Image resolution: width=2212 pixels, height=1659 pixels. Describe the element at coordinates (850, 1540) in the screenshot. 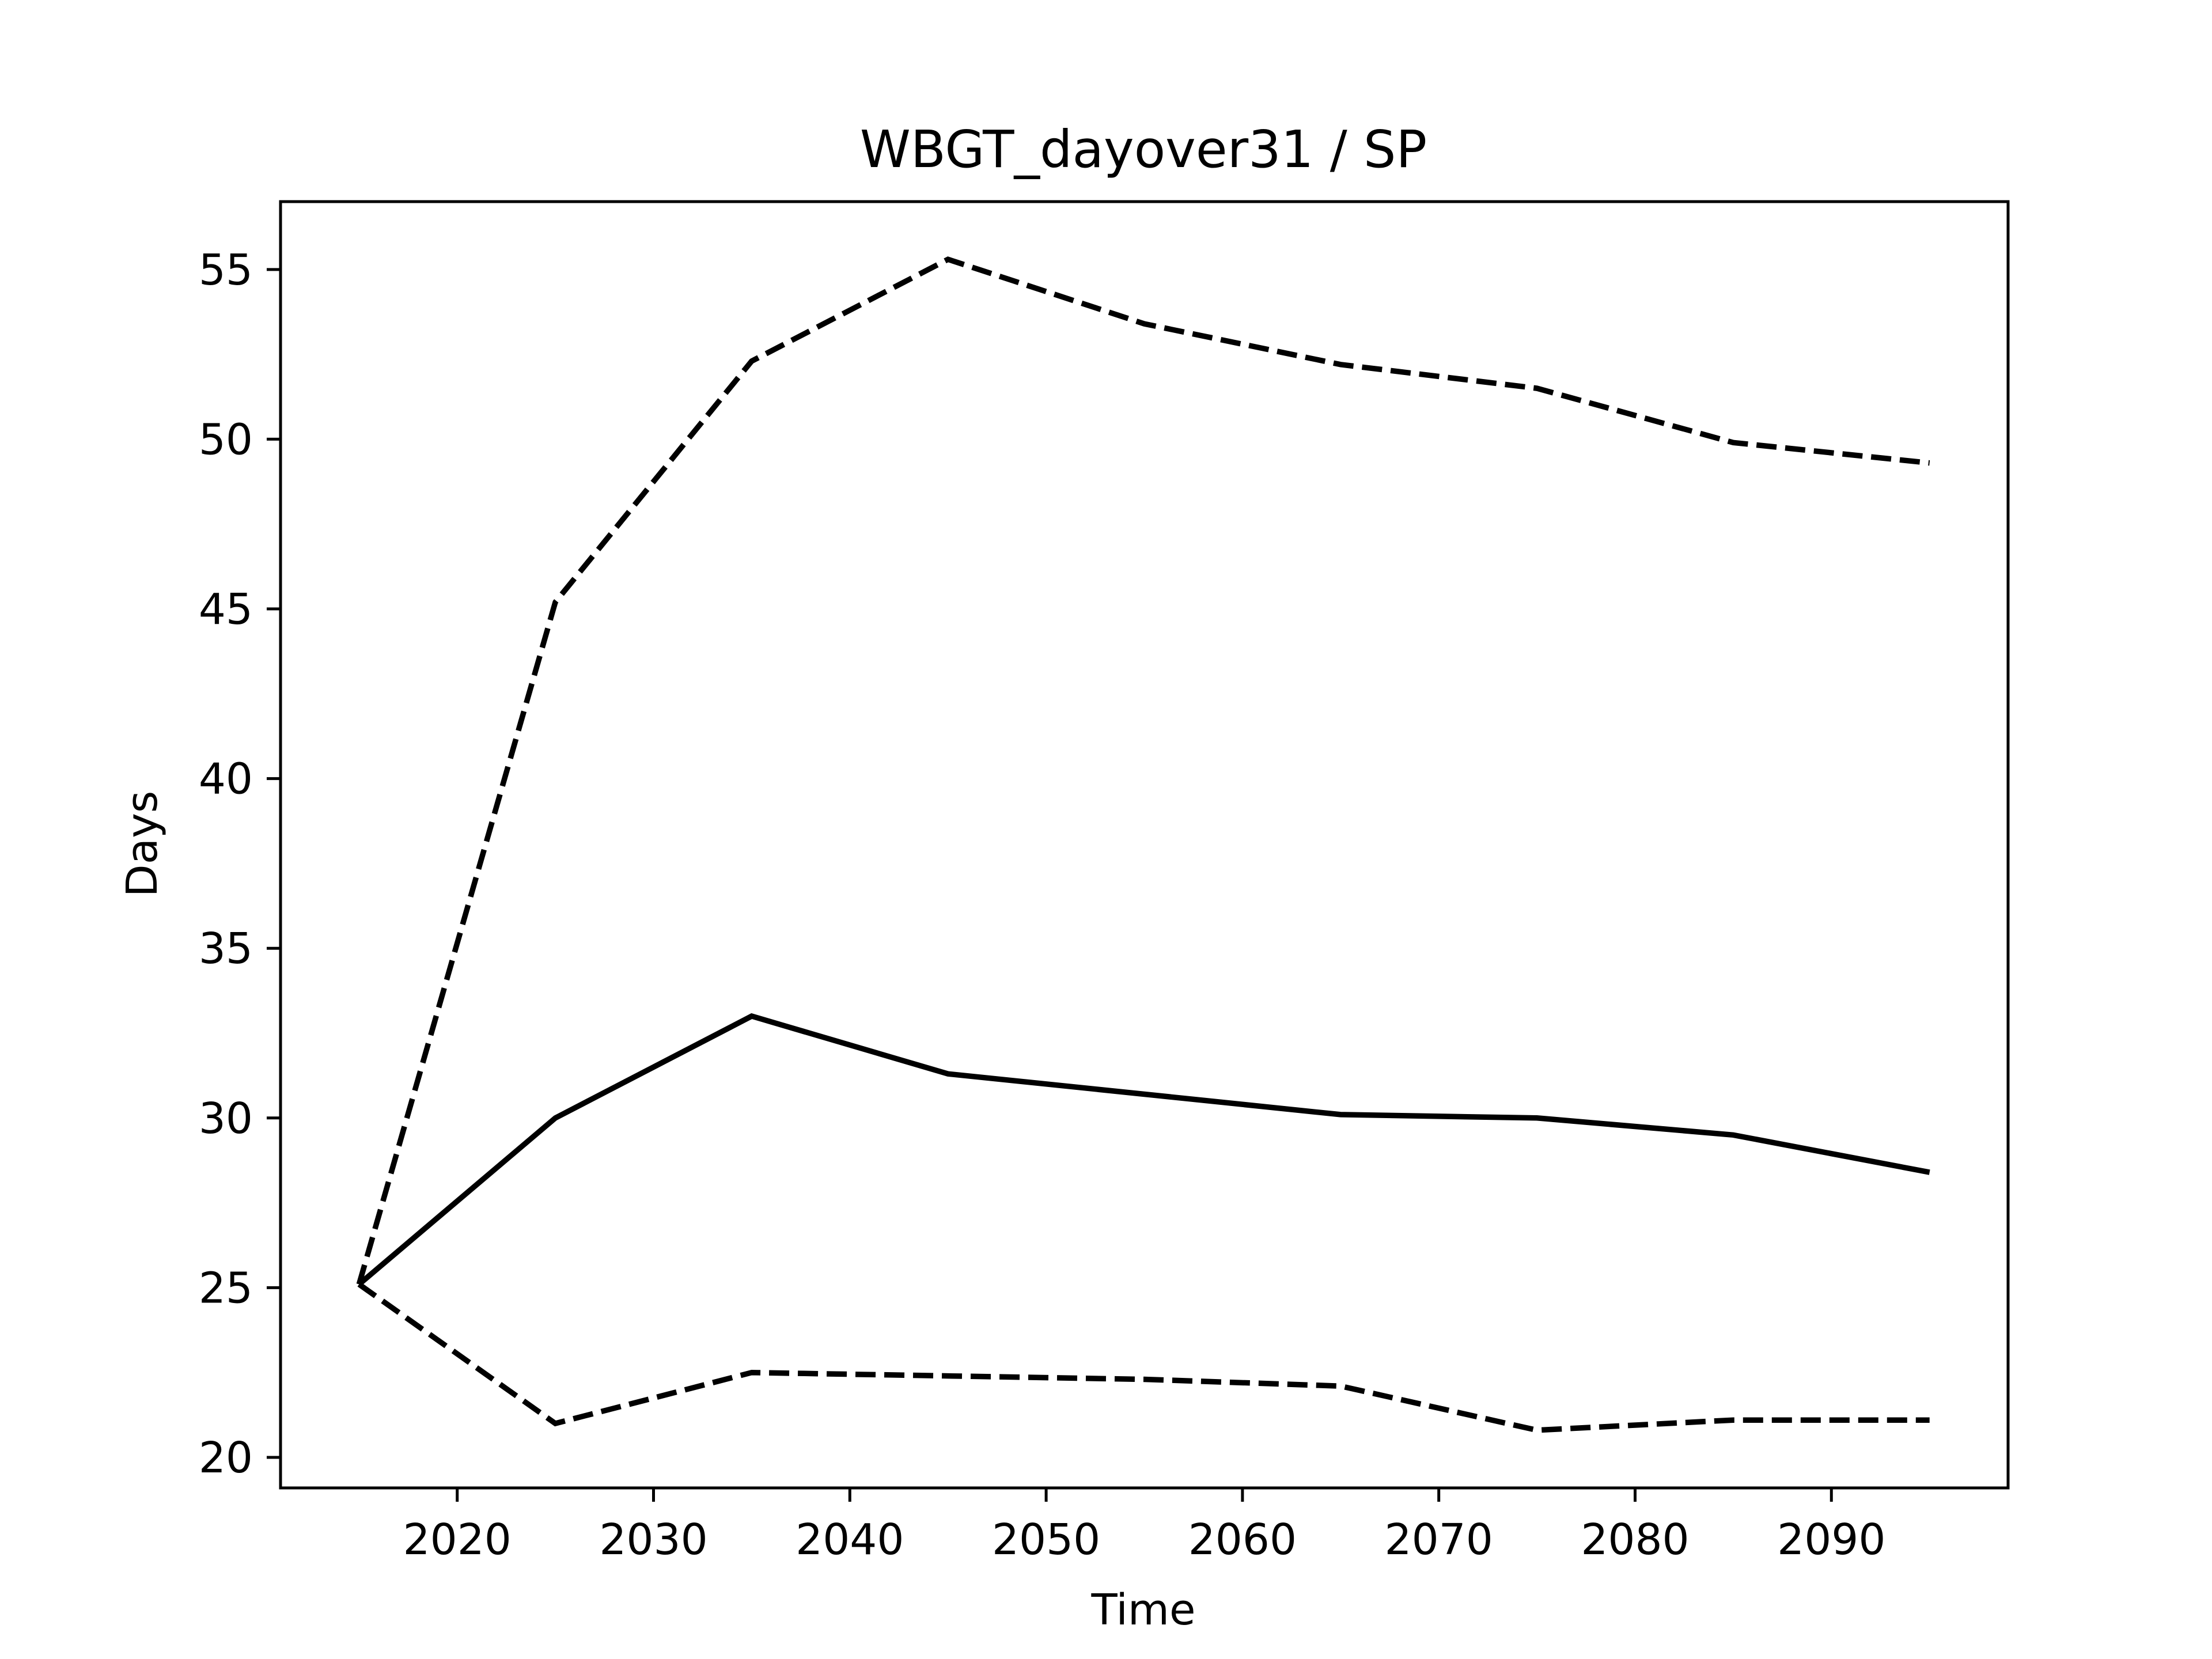

I see `x-tick-label: 2040` at that location.